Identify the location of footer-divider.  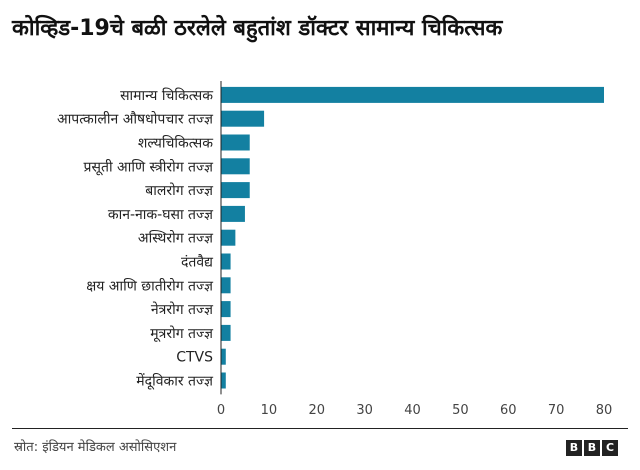
(320, 428).